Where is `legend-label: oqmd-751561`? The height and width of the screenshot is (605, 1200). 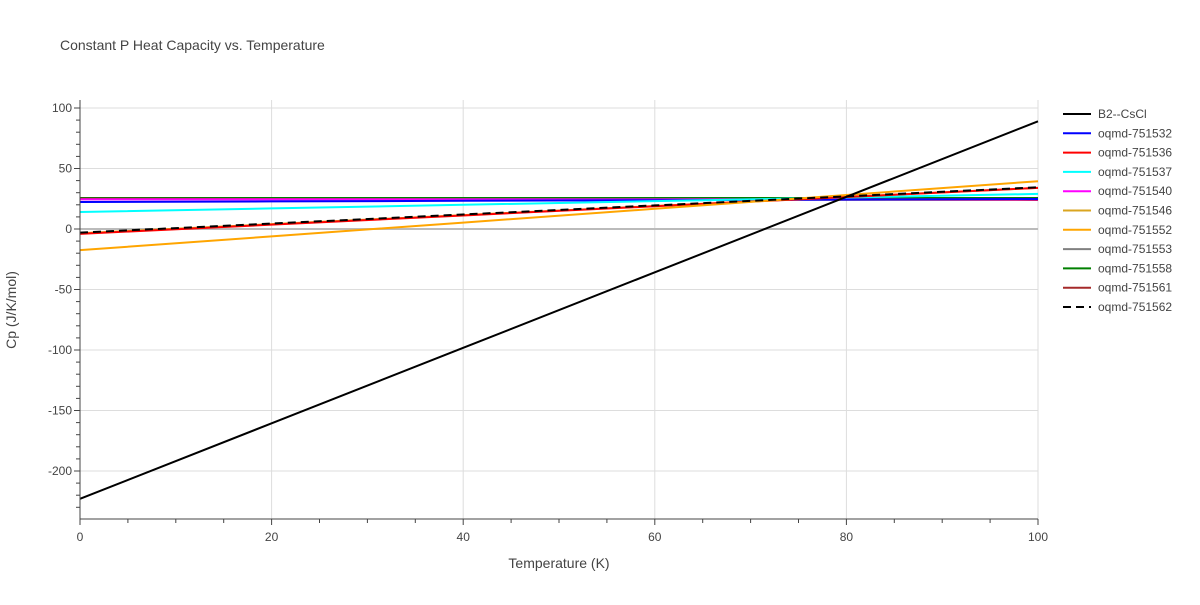
legend-label: oqmd-751561 is located at coordinates (1135, 288).